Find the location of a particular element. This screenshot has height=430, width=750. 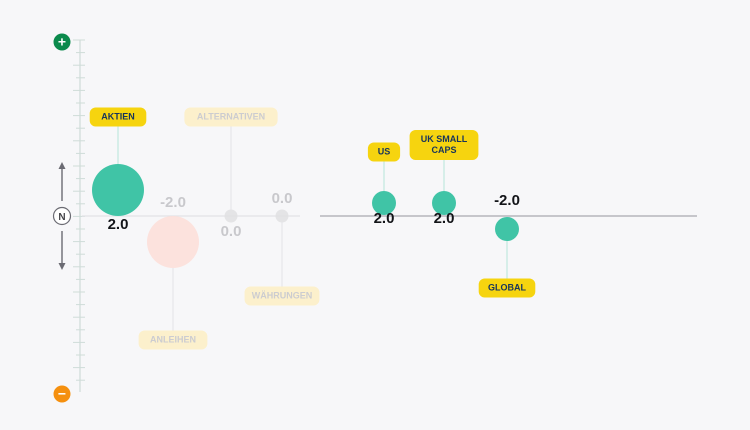

up-arrow-icon is located at coordinates (62, 181).